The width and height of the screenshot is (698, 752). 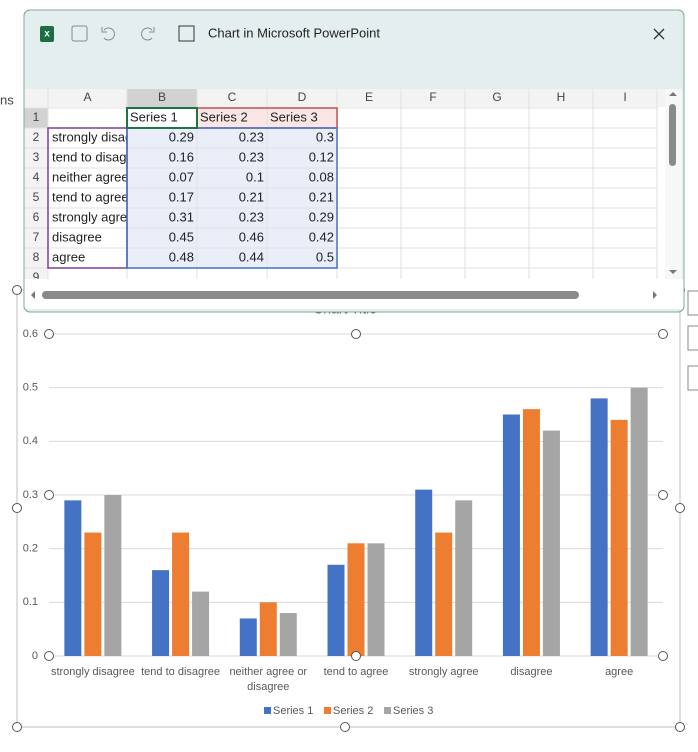 I want to click on column-header: H, so click(x=561, y=97).